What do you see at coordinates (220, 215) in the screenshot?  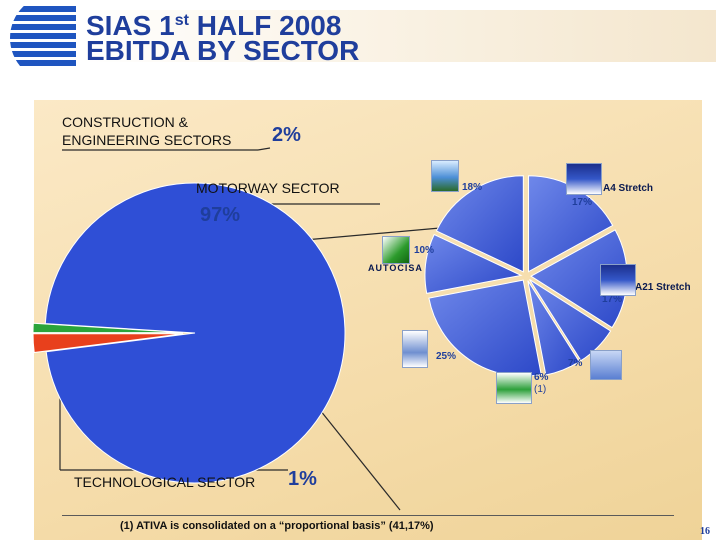 I see `motorway-percent: 97%` at bounding box center [220, 215].